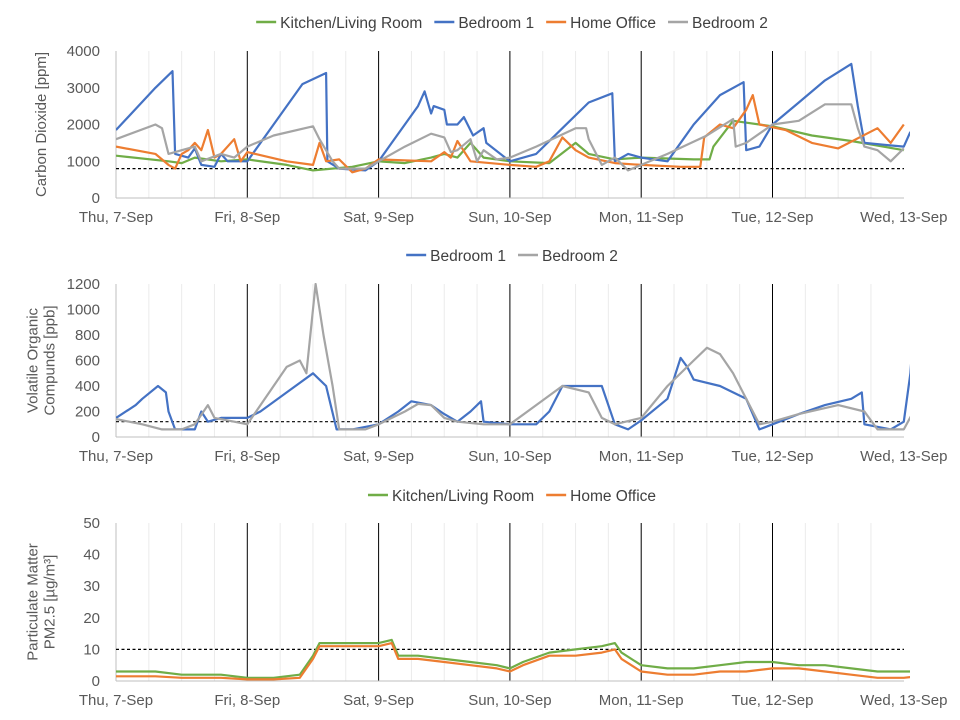  What do you see at coordinates (83, 88) in the screenshot?
I see `y-tick-label: 3000` at bounding box center [83, 88].